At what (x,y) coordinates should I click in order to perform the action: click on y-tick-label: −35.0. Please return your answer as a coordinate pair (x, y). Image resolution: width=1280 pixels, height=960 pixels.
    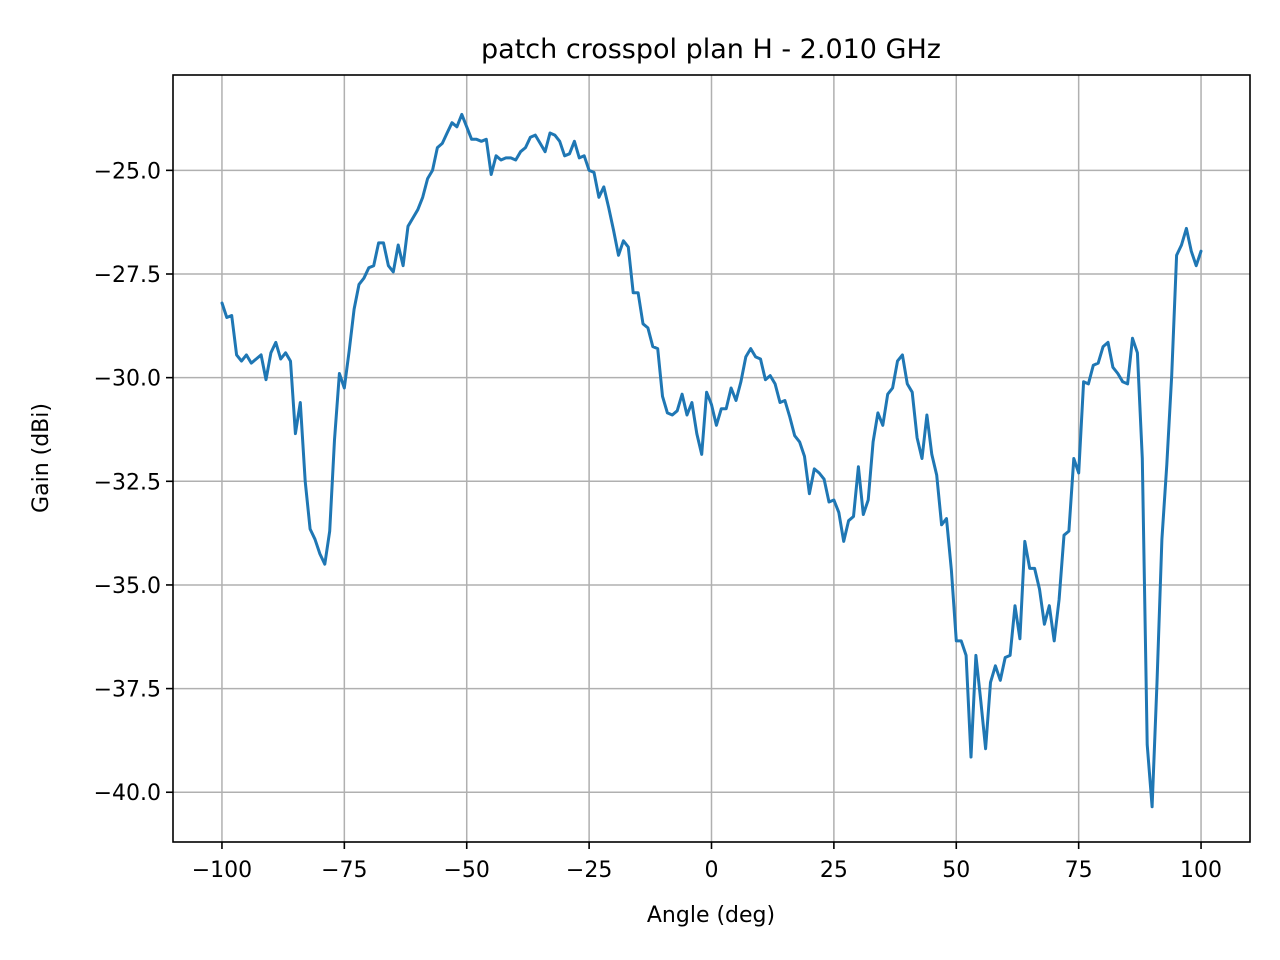
    Looking at the image, I should click on (127, 586).